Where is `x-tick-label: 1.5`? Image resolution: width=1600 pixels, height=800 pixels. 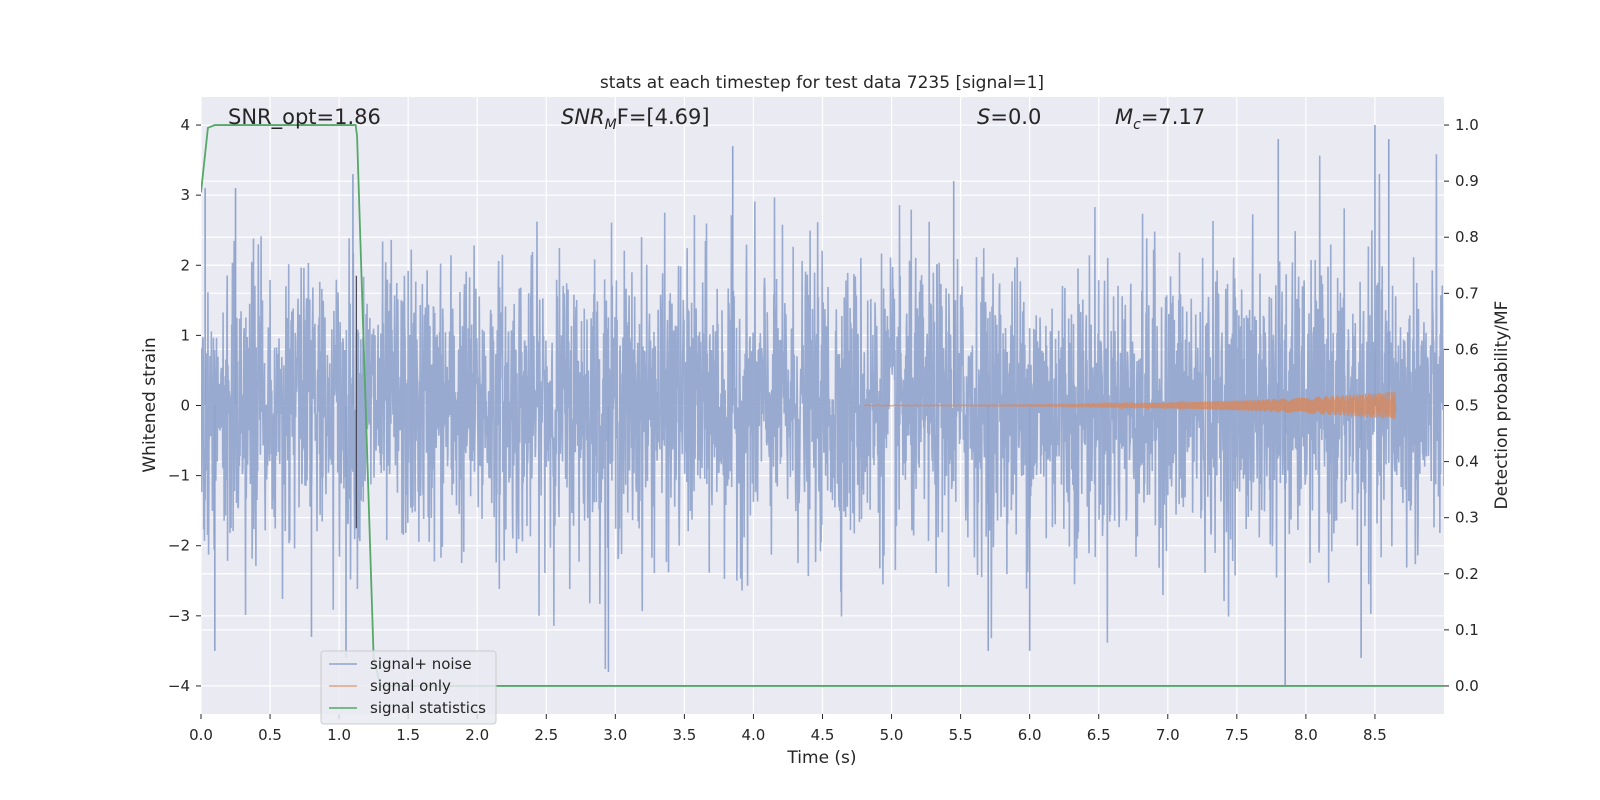
x-tick-label: 1.5 is located at coordinates (408, 735).